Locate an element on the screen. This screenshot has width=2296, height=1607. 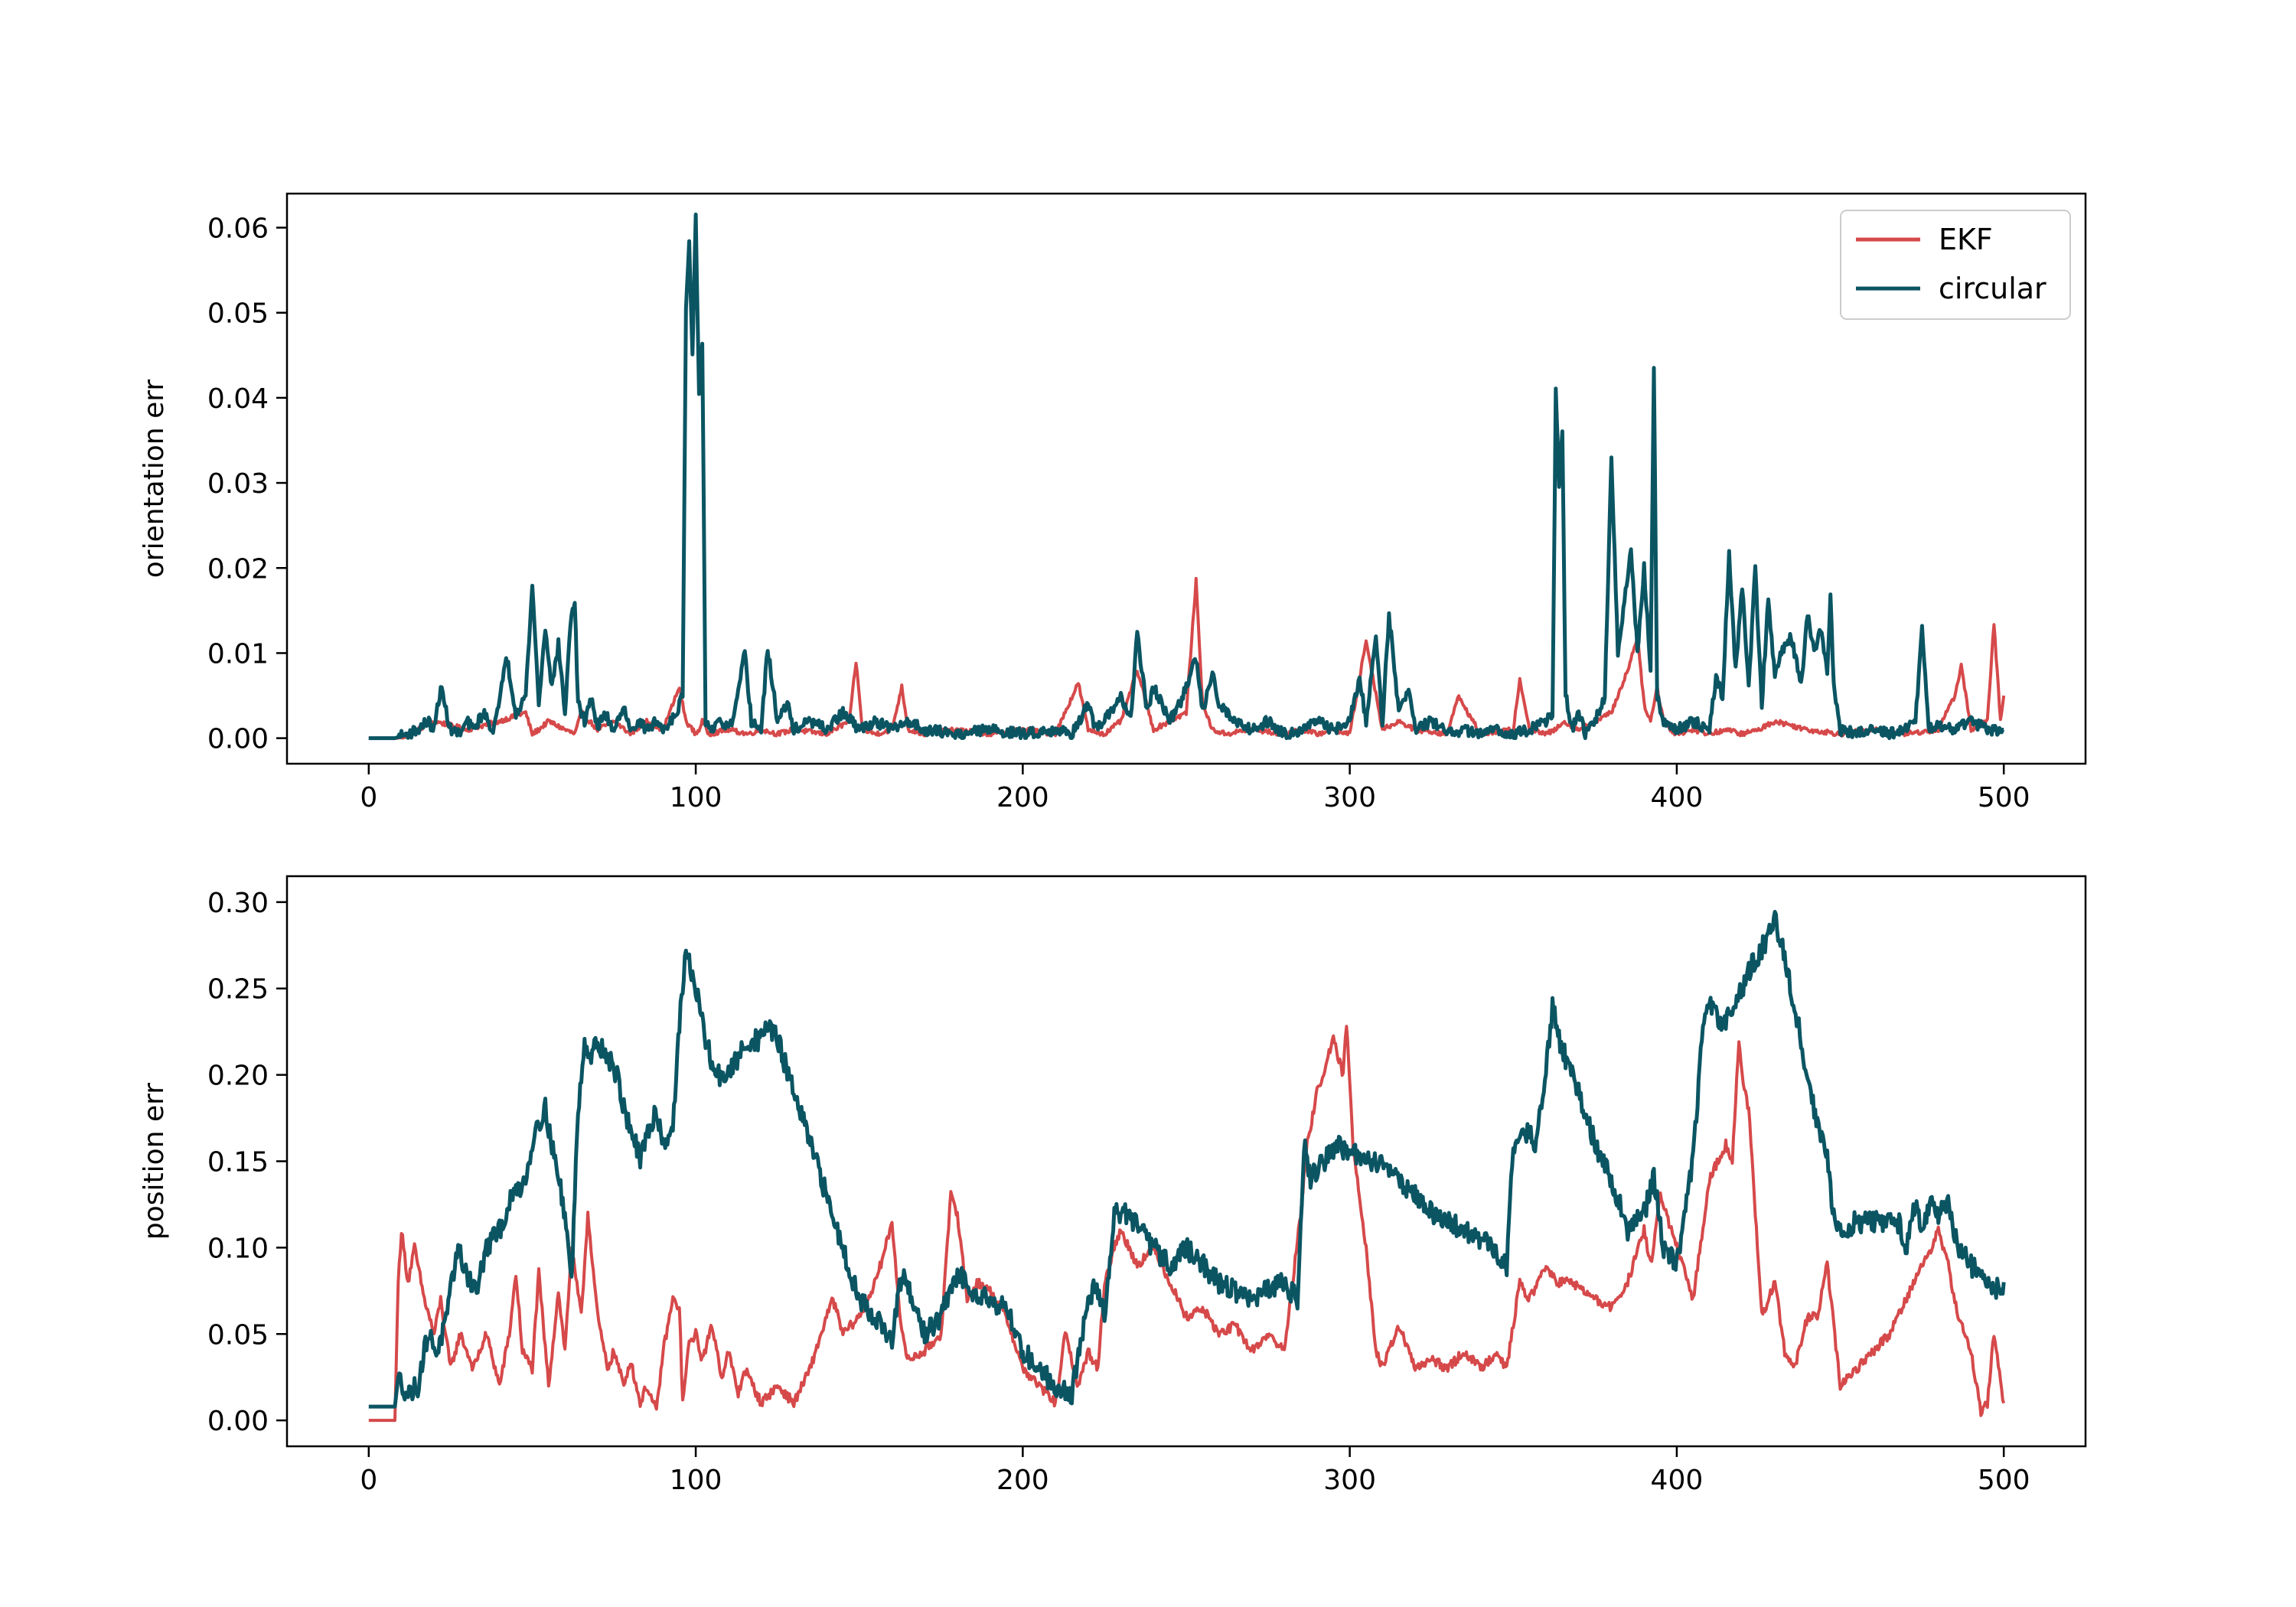
y-tick-label: 0.01 is located at coordinates (238, 654).